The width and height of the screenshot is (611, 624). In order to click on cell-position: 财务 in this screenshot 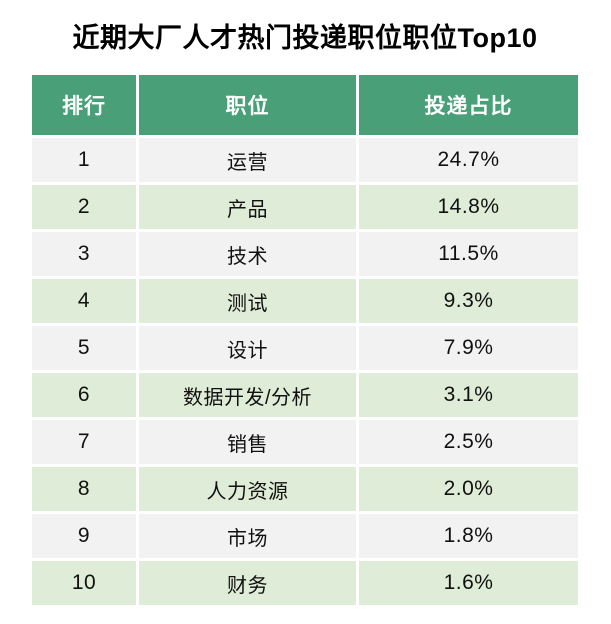, I will do `click(247, 583)`.